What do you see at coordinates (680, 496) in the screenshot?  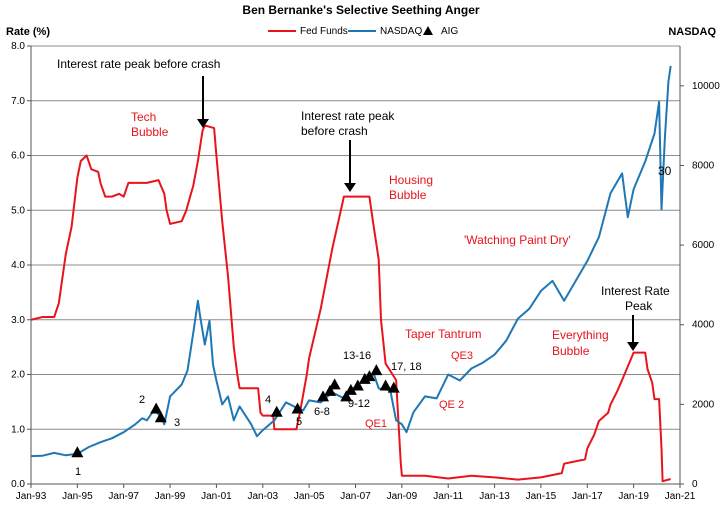 I see `x-tick-label: Jan-21` at bounding box center [680, 496].